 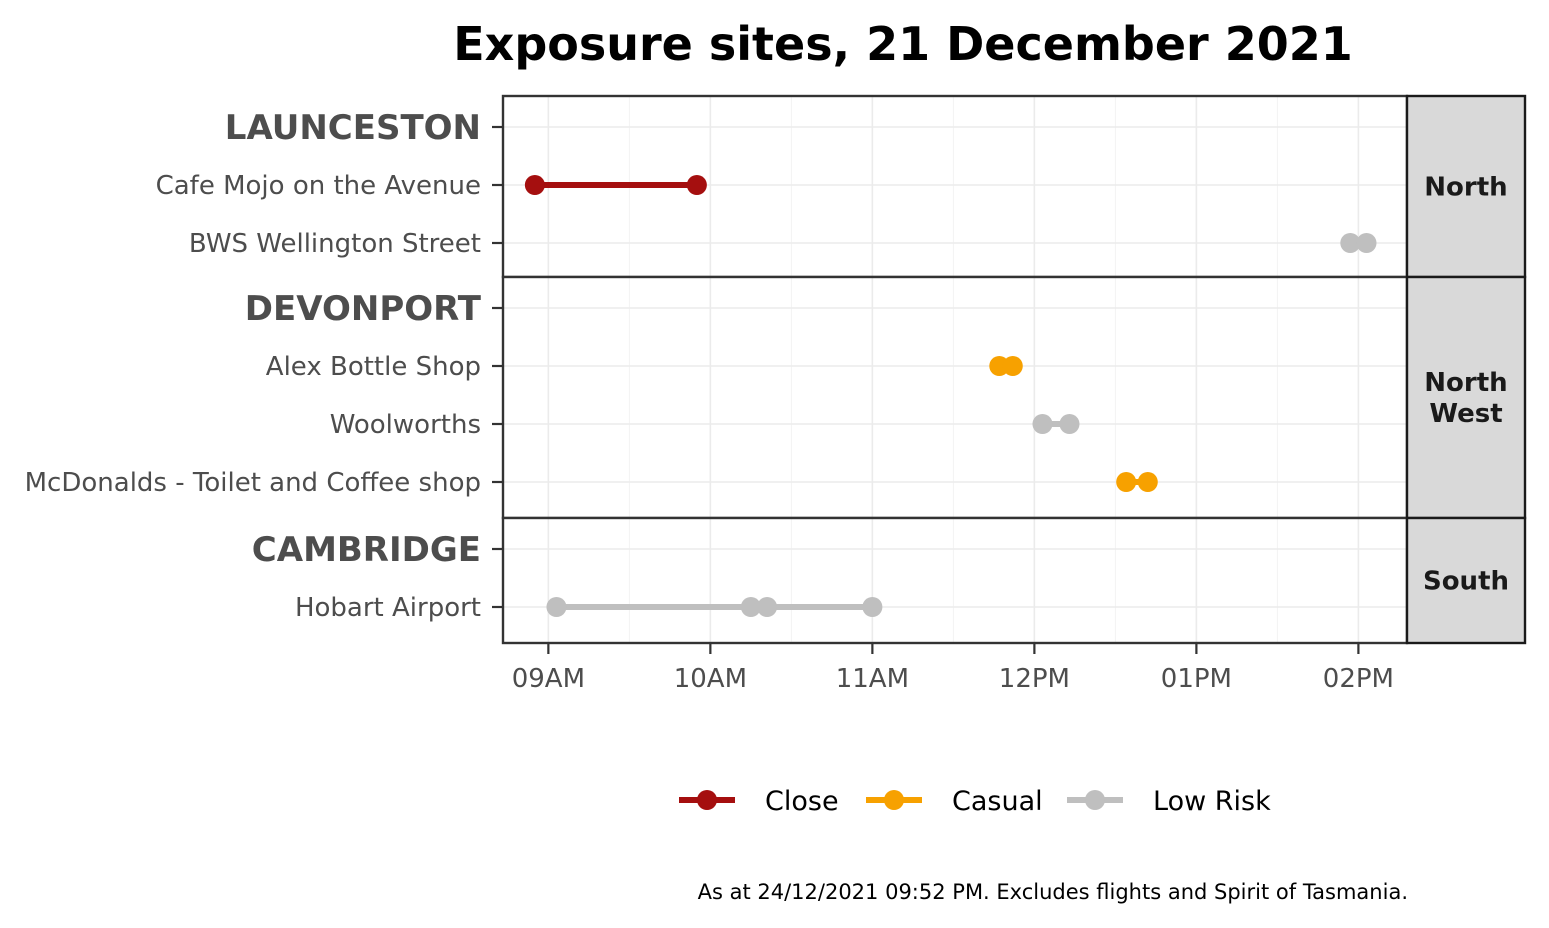 I want to click on x-tick-label: 01PM, so click(x=1196, y=679).